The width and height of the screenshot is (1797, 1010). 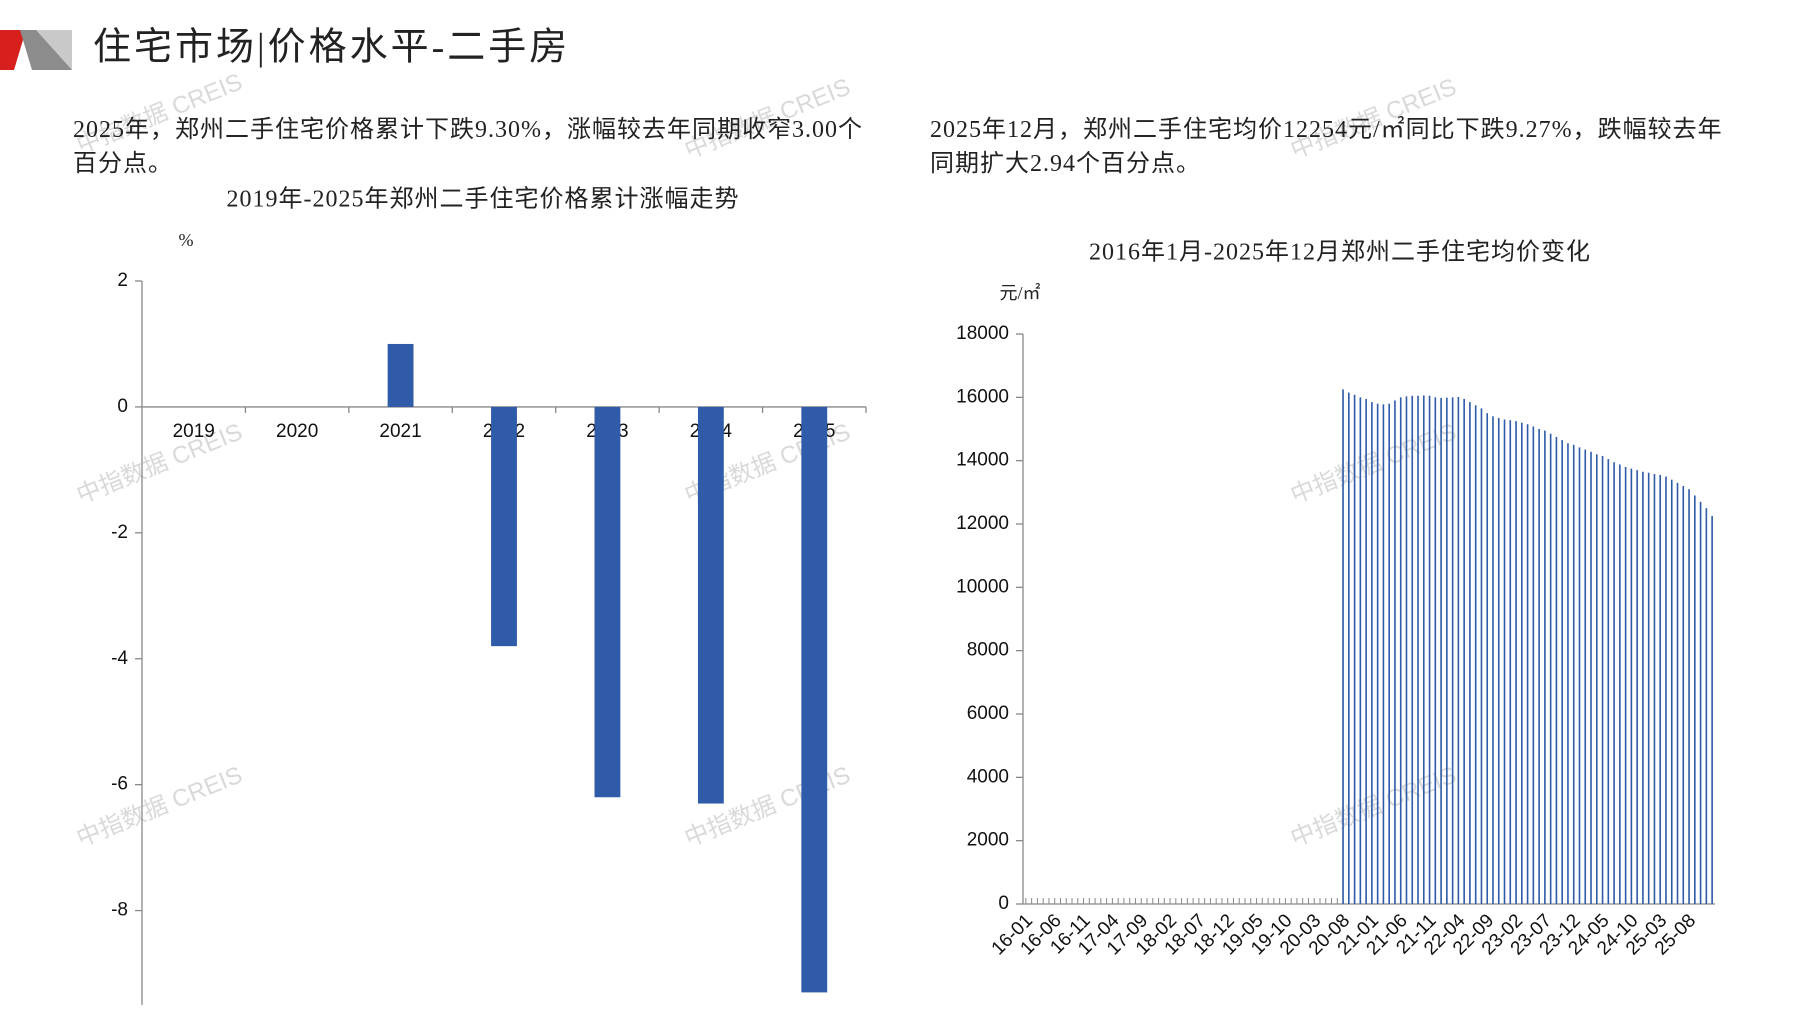 What do you see at coordinates (988, 713) in the screenshot?
I see `y-tick-label: 6000` at bounding box center [988, 713].